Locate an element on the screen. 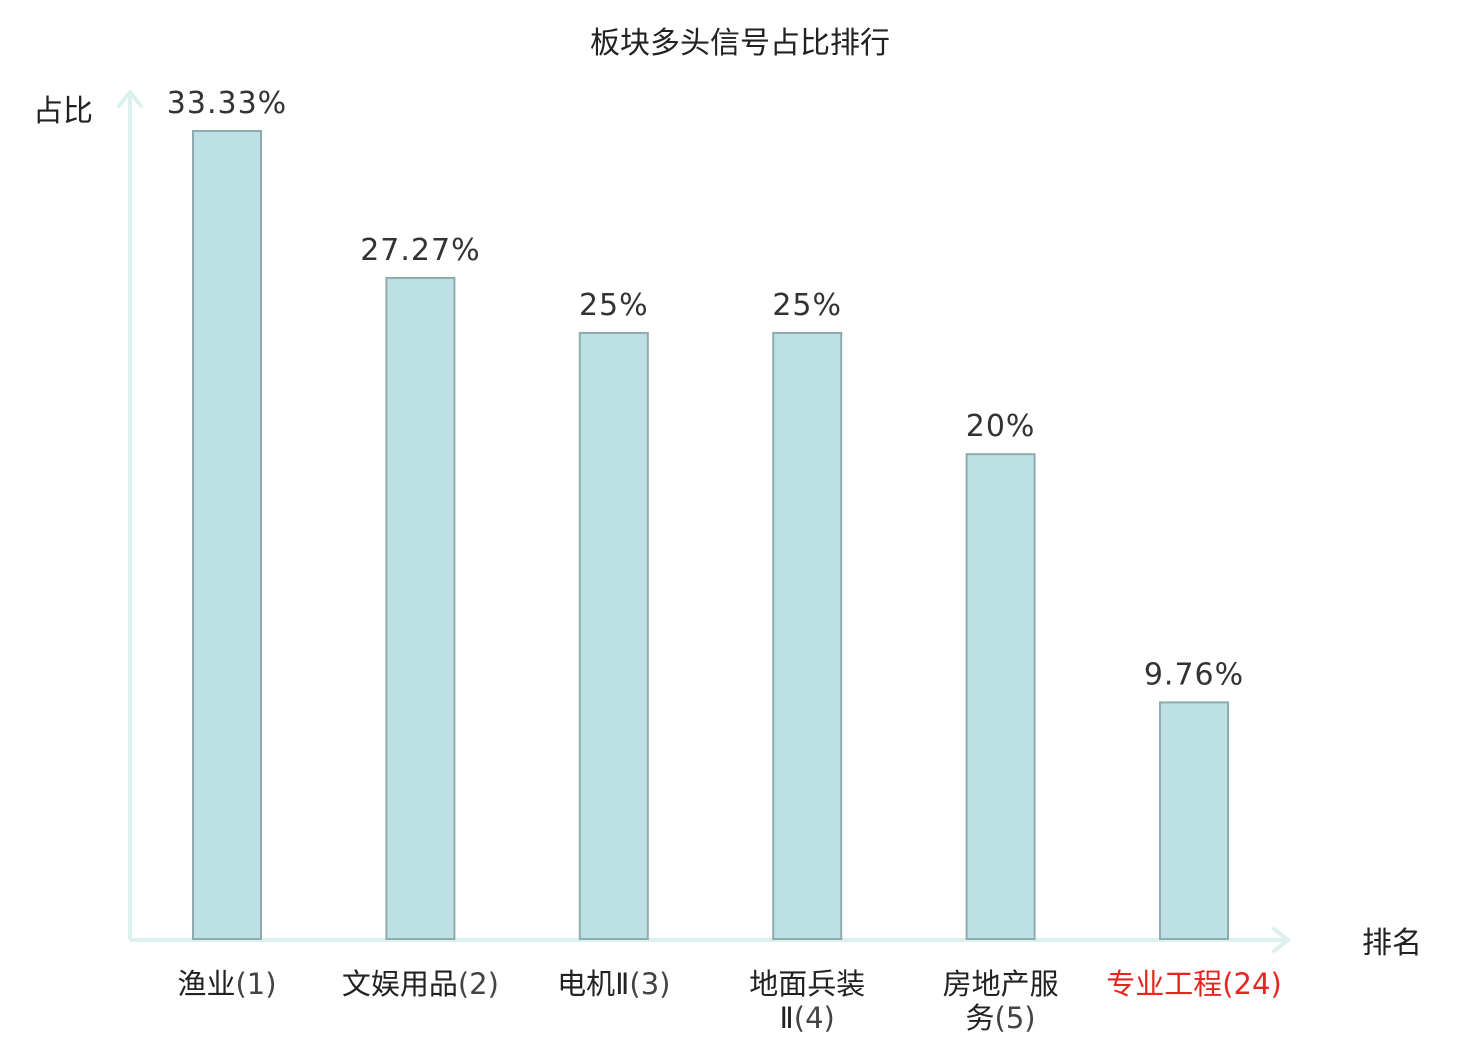  svg-text: 地面兵装 is located at coordinates (807, 984).